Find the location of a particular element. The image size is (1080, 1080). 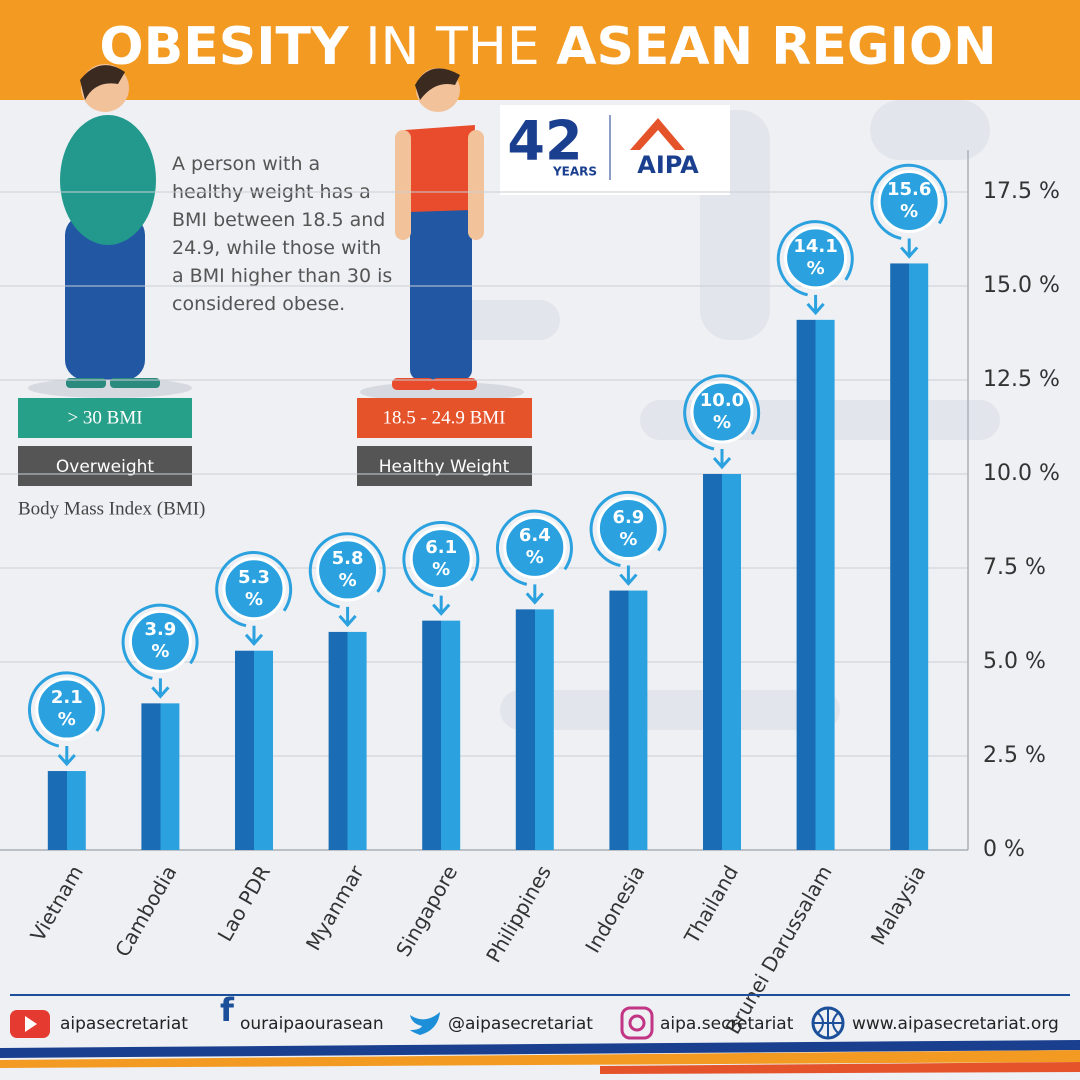

title-bar is located at coordinates (540, 50).